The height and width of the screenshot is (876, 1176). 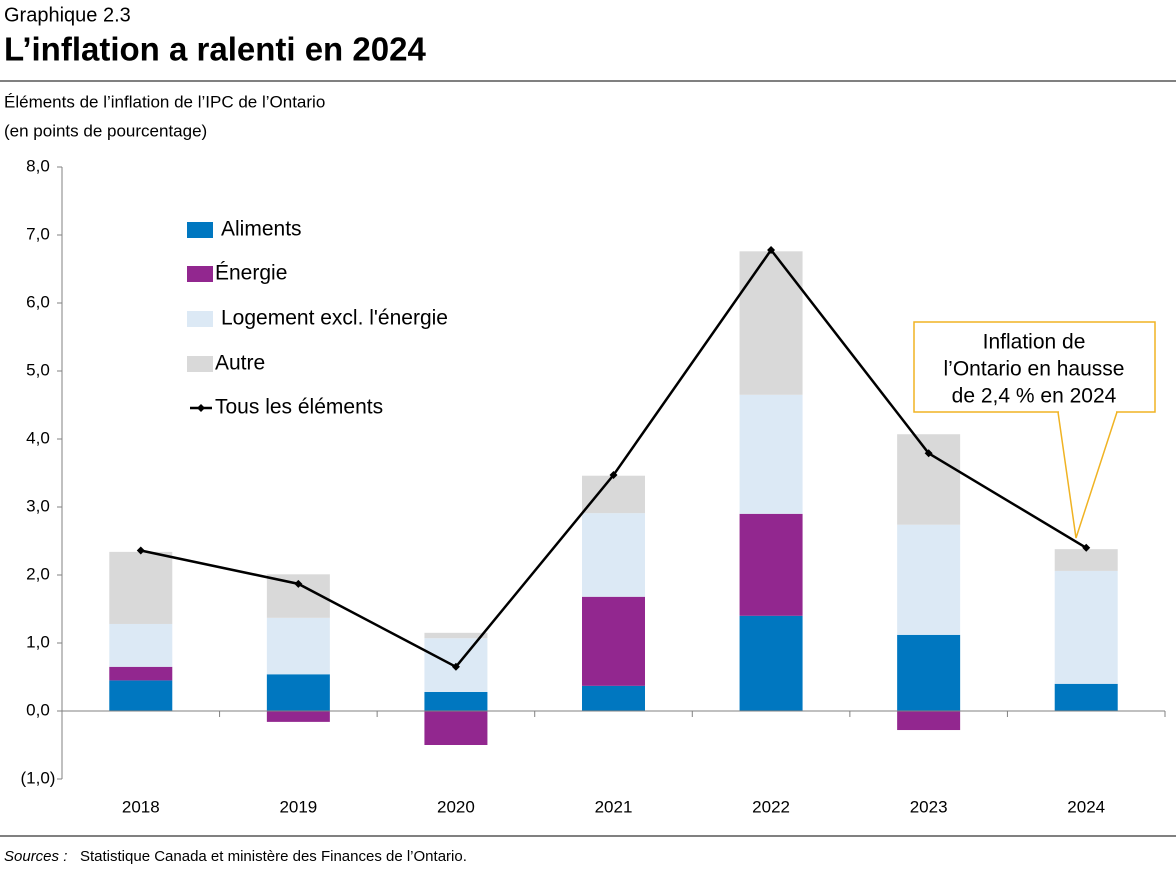 What do you see at coordinates (105, 130) in the screenshot?
I see `subtitle: (en points de pourcentage)` at bounding box center [105, 130].